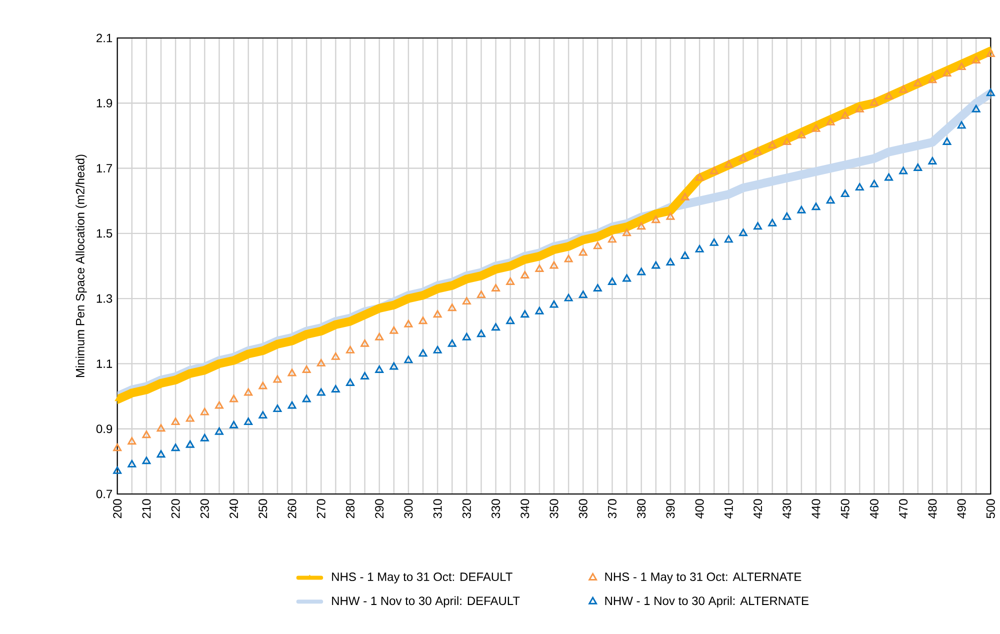 This screenshot has height=634, width=1000. Describe the element at coordinates (641, 508) in the screenshot. I see `x-tick-label: 380` at that location.